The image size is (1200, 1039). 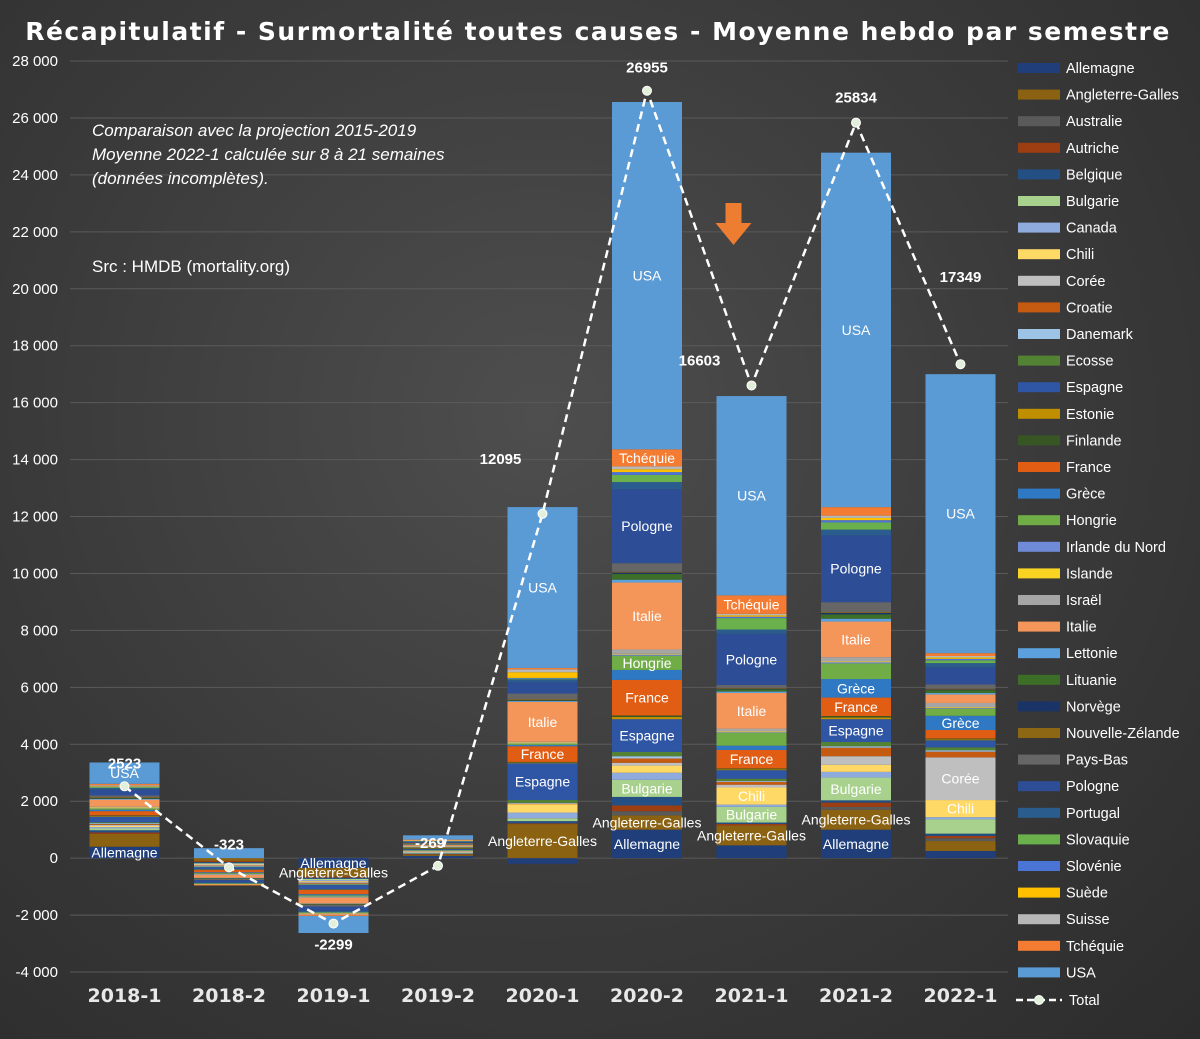 I want to click on legend-label: Belgique, so click(x=1094, y=175).